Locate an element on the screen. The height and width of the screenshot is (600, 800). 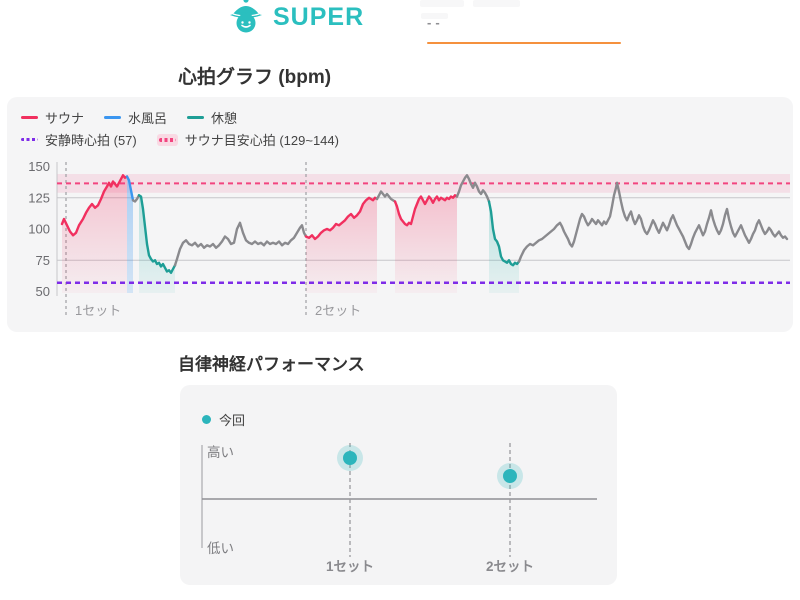
heart-rate-title: 心拍グラフ (bpm) is located at coordinates (255, 77).